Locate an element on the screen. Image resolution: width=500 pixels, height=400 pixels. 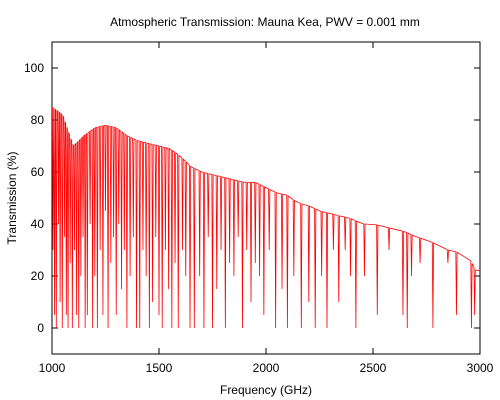
y-axis-label: Transmission (%) is located at coordinates (12, 198).